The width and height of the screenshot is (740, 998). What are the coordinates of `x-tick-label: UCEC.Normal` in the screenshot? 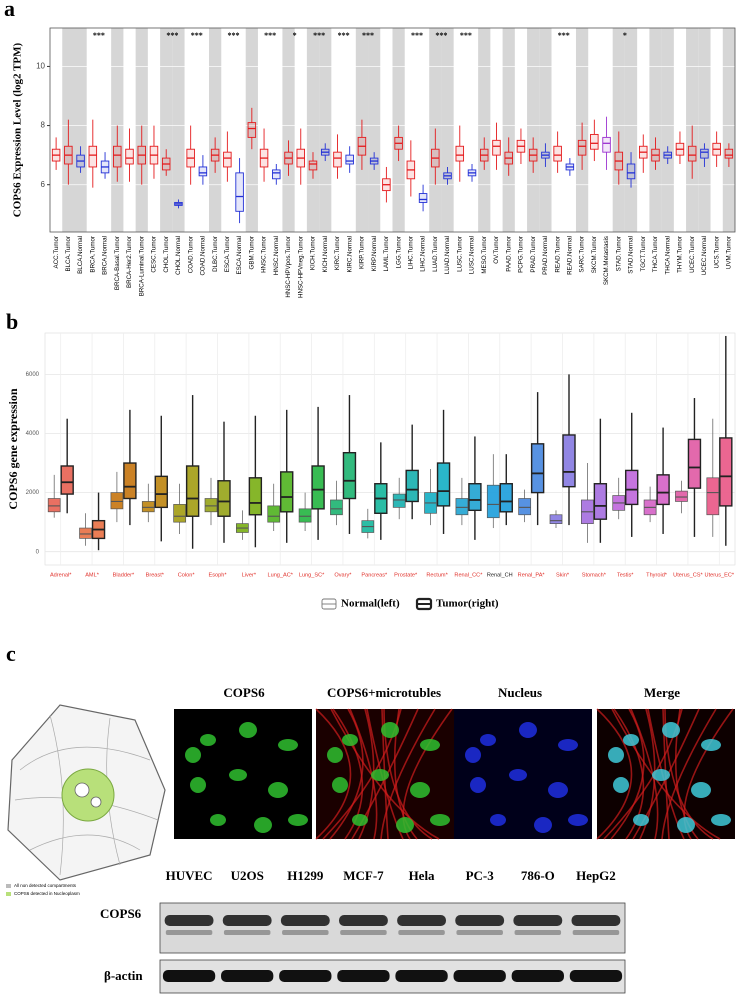 It's located at (704, 255).